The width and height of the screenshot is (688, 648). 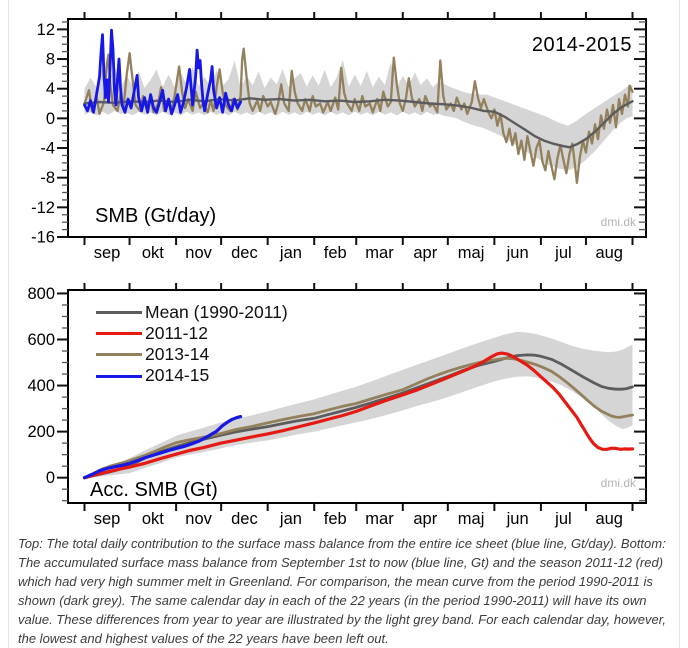 I want to click on legend-label: 2014-15, so click(x=177, y=375).